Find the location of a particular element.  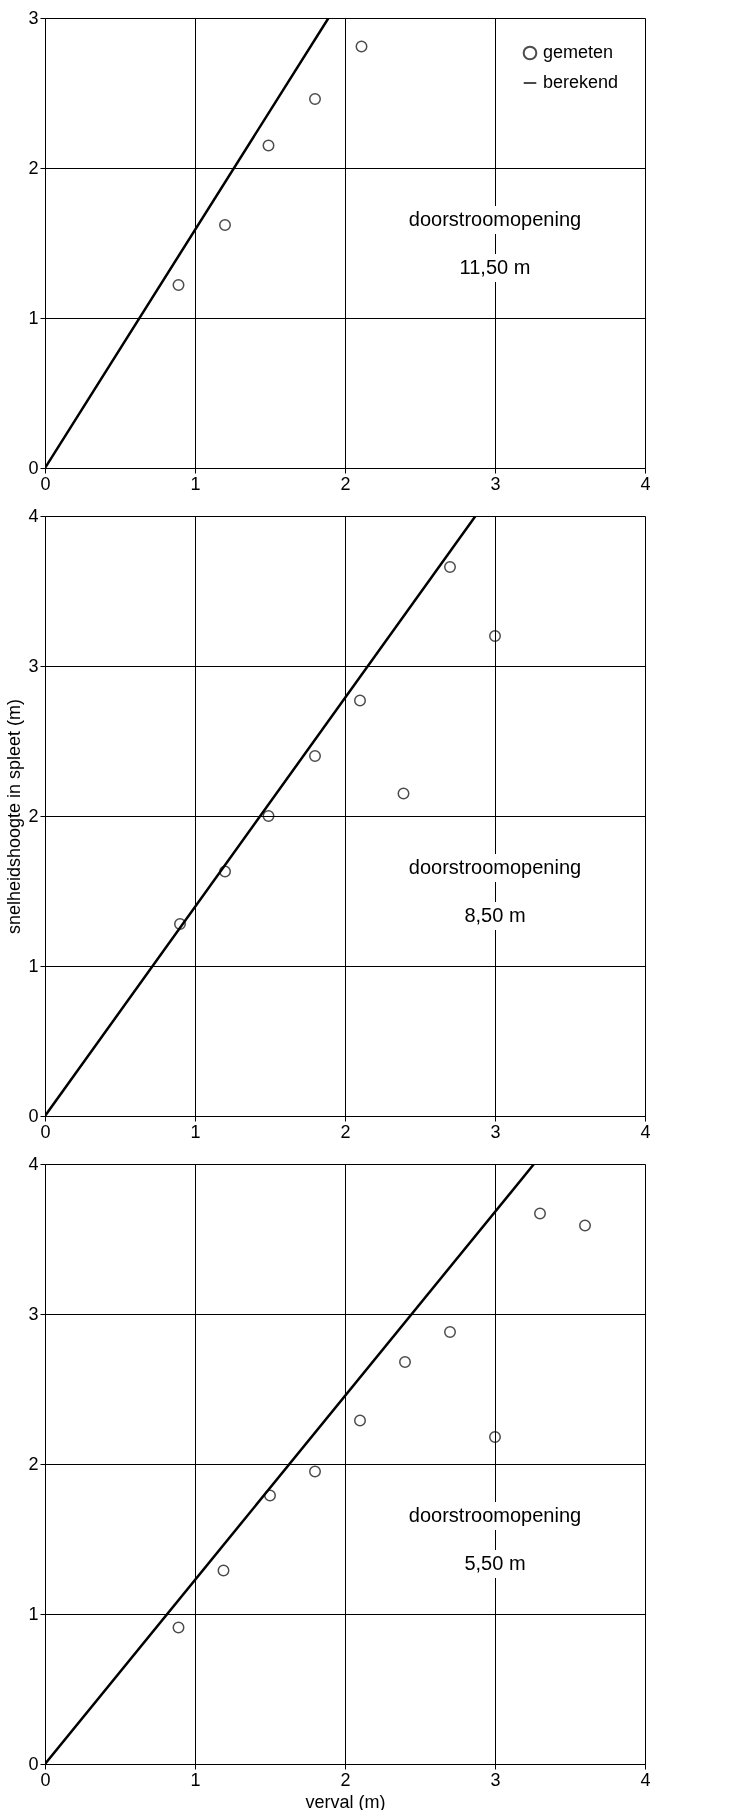

legend-label: berekend is located at coordinates (581, 82).